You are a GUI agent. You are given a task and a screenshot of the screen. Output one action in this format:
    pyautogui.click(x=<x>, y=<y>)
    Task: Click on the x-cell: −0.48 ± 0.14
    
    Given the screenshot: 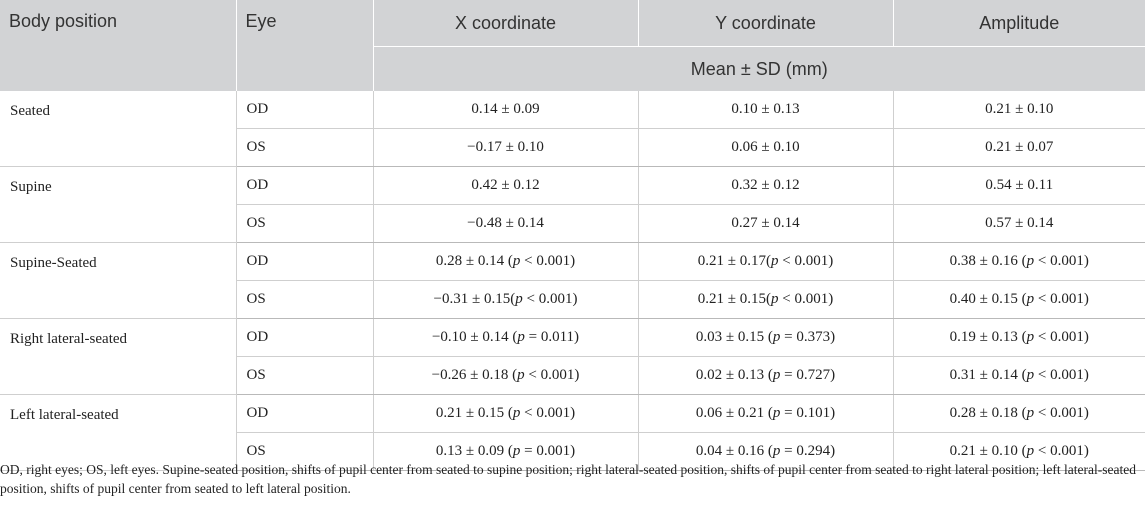 What is the action you would take?
    pyautogui.click(x=506, y=223)
    